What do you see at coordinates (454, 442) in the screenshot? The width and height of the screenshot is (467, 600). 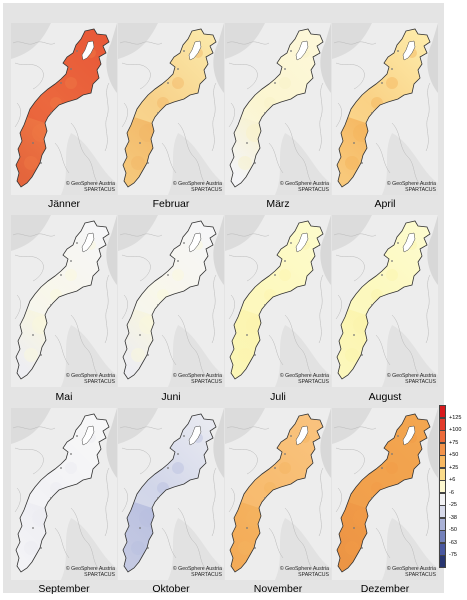 I see `legend-label: +75` at bounding box center [454, 442].